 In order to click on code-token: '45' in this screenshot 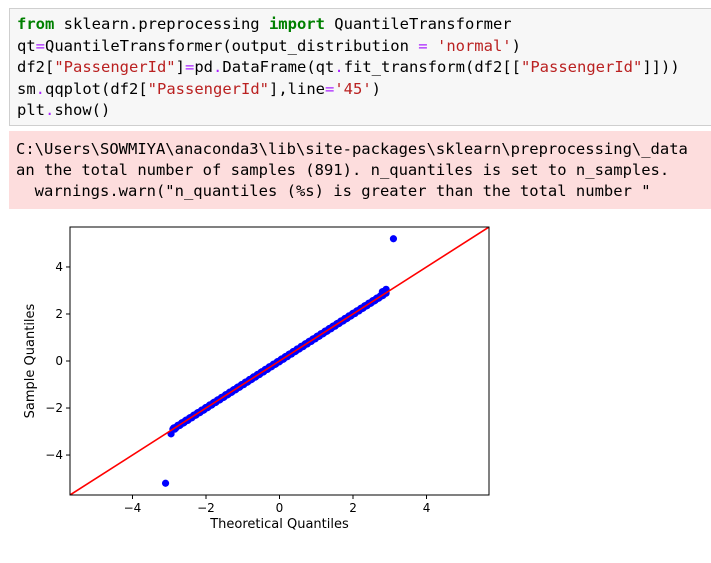, I will do `click(353, 88)`.